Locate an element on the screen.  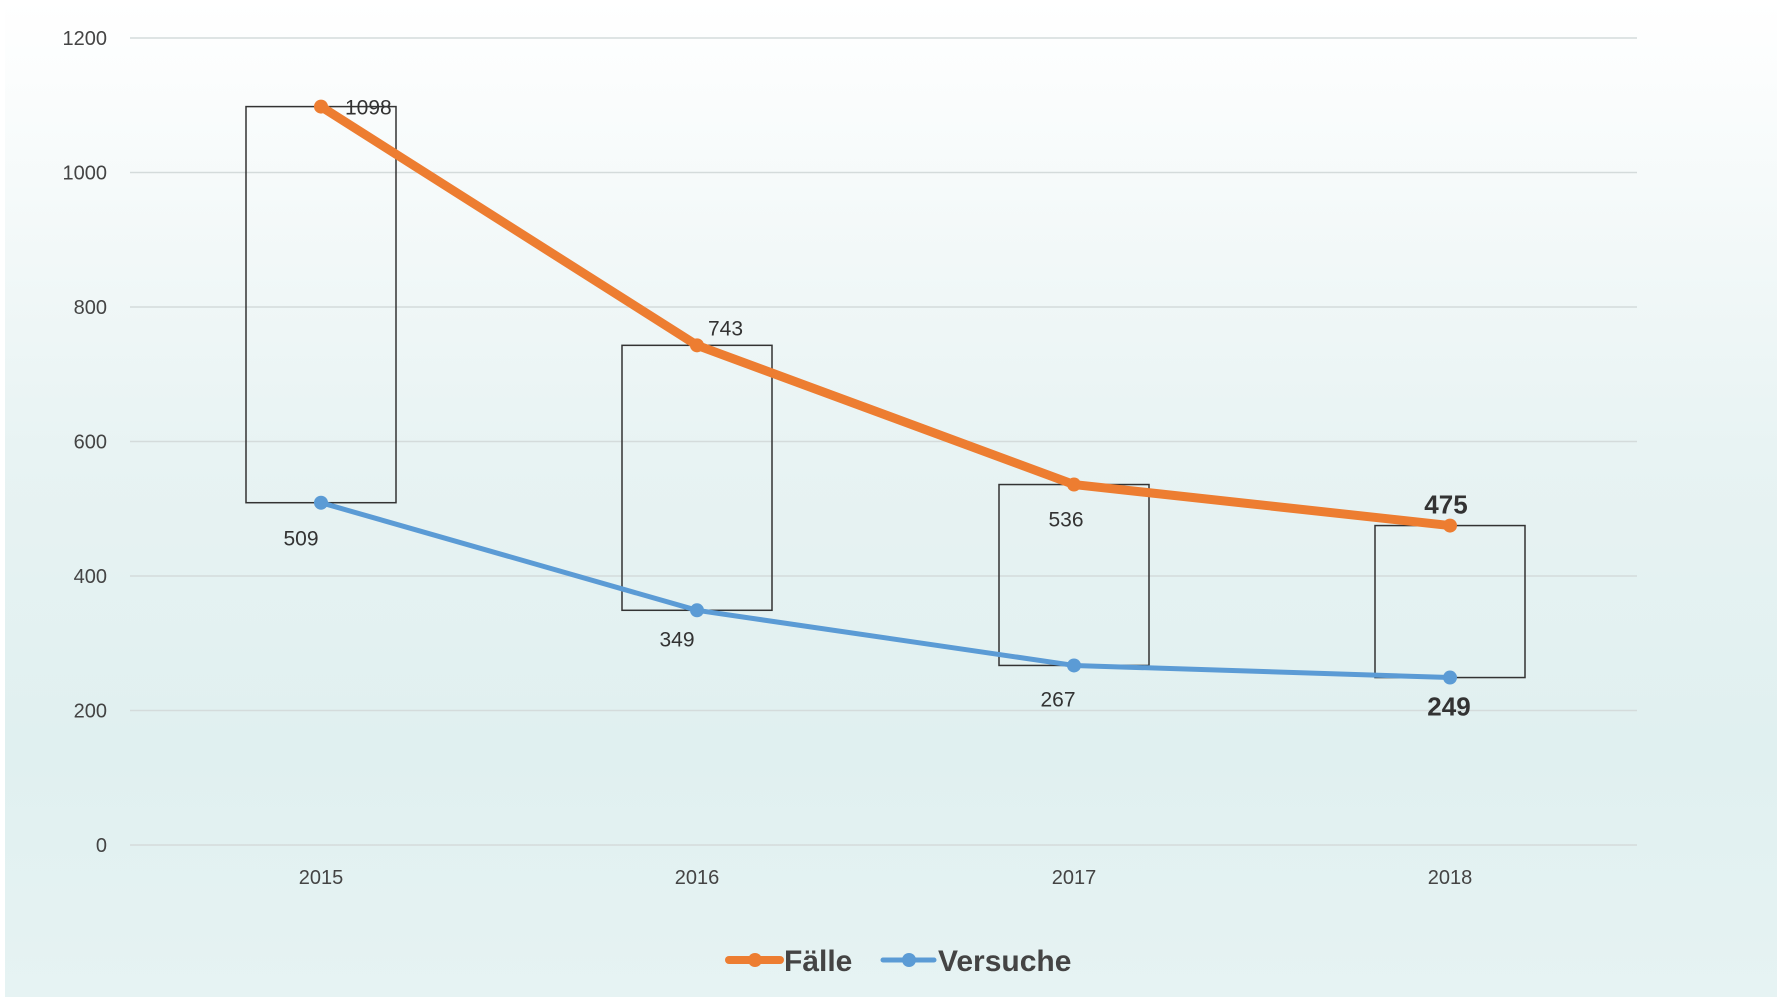
x-tick-label: 2016 is located at coordinates (697, 878).